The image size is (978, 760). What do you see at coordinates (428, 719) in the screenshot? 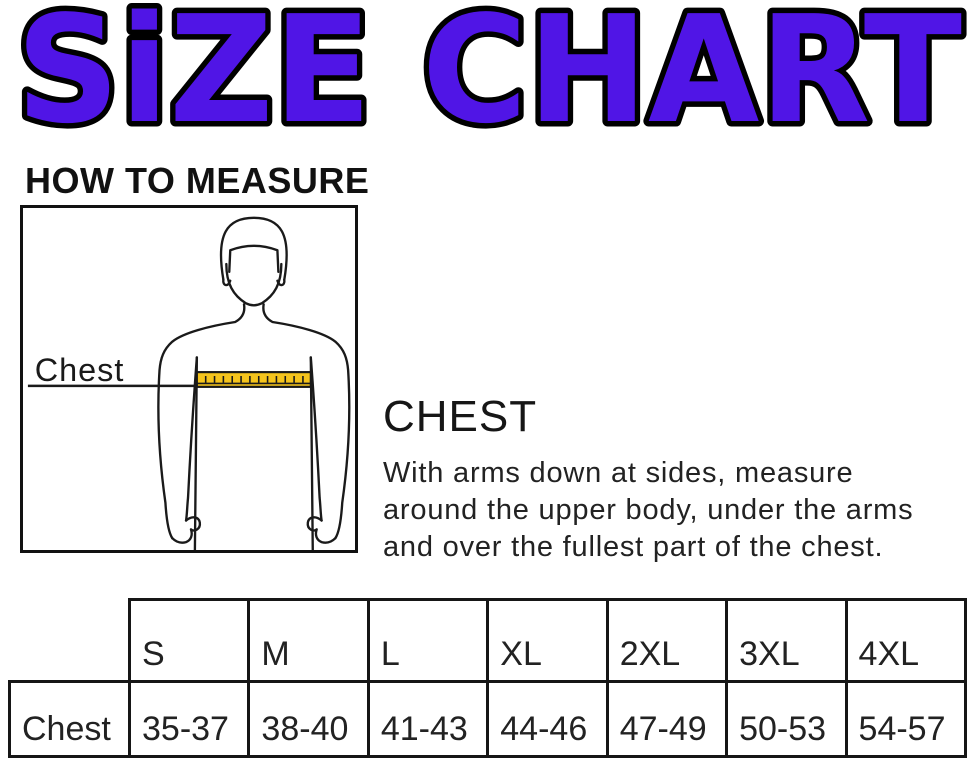
I see `chest-value-l: 41-43` at bounding box center [428, 719].